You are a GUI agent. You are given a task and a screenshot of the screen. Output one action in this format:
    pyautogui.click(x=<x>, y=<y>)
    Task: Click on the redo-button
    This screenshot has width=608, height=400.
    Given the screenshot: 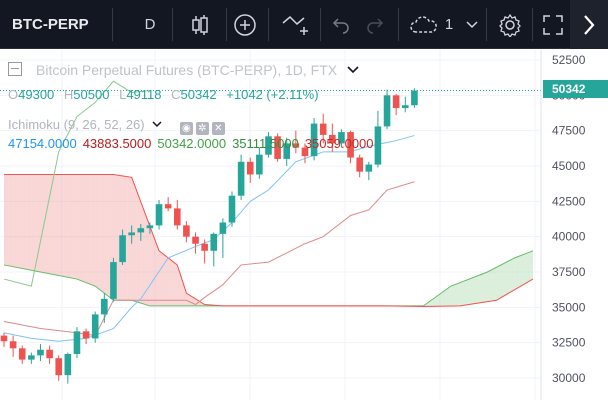 What is the action you would take?
    pyautogui.click(x=375, y=24)
    